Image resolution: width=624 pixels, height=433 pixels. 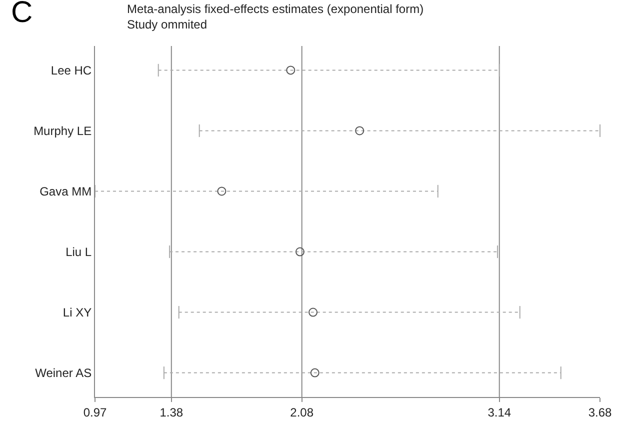 I want to click on y-tick-label: Liu L, so click(x=79, y=251).